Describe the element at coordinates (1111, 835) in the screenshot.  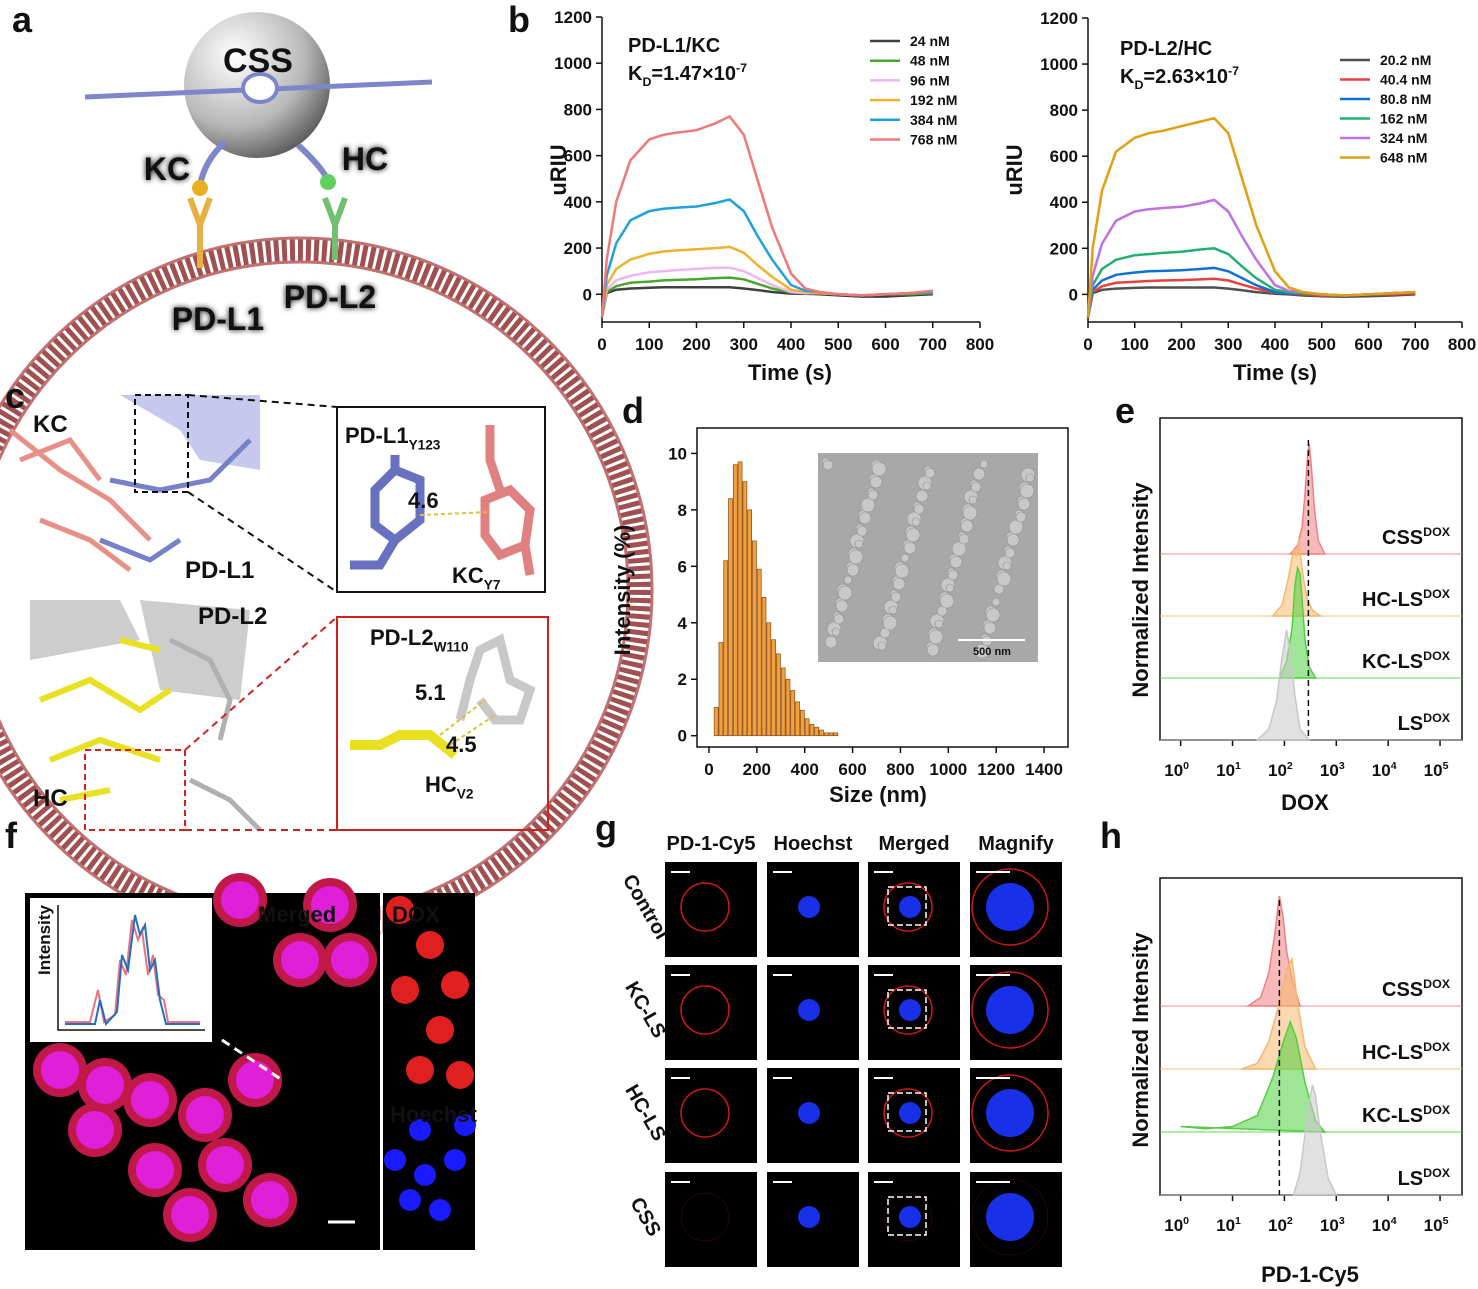
I see `panel-label: h` at that location.